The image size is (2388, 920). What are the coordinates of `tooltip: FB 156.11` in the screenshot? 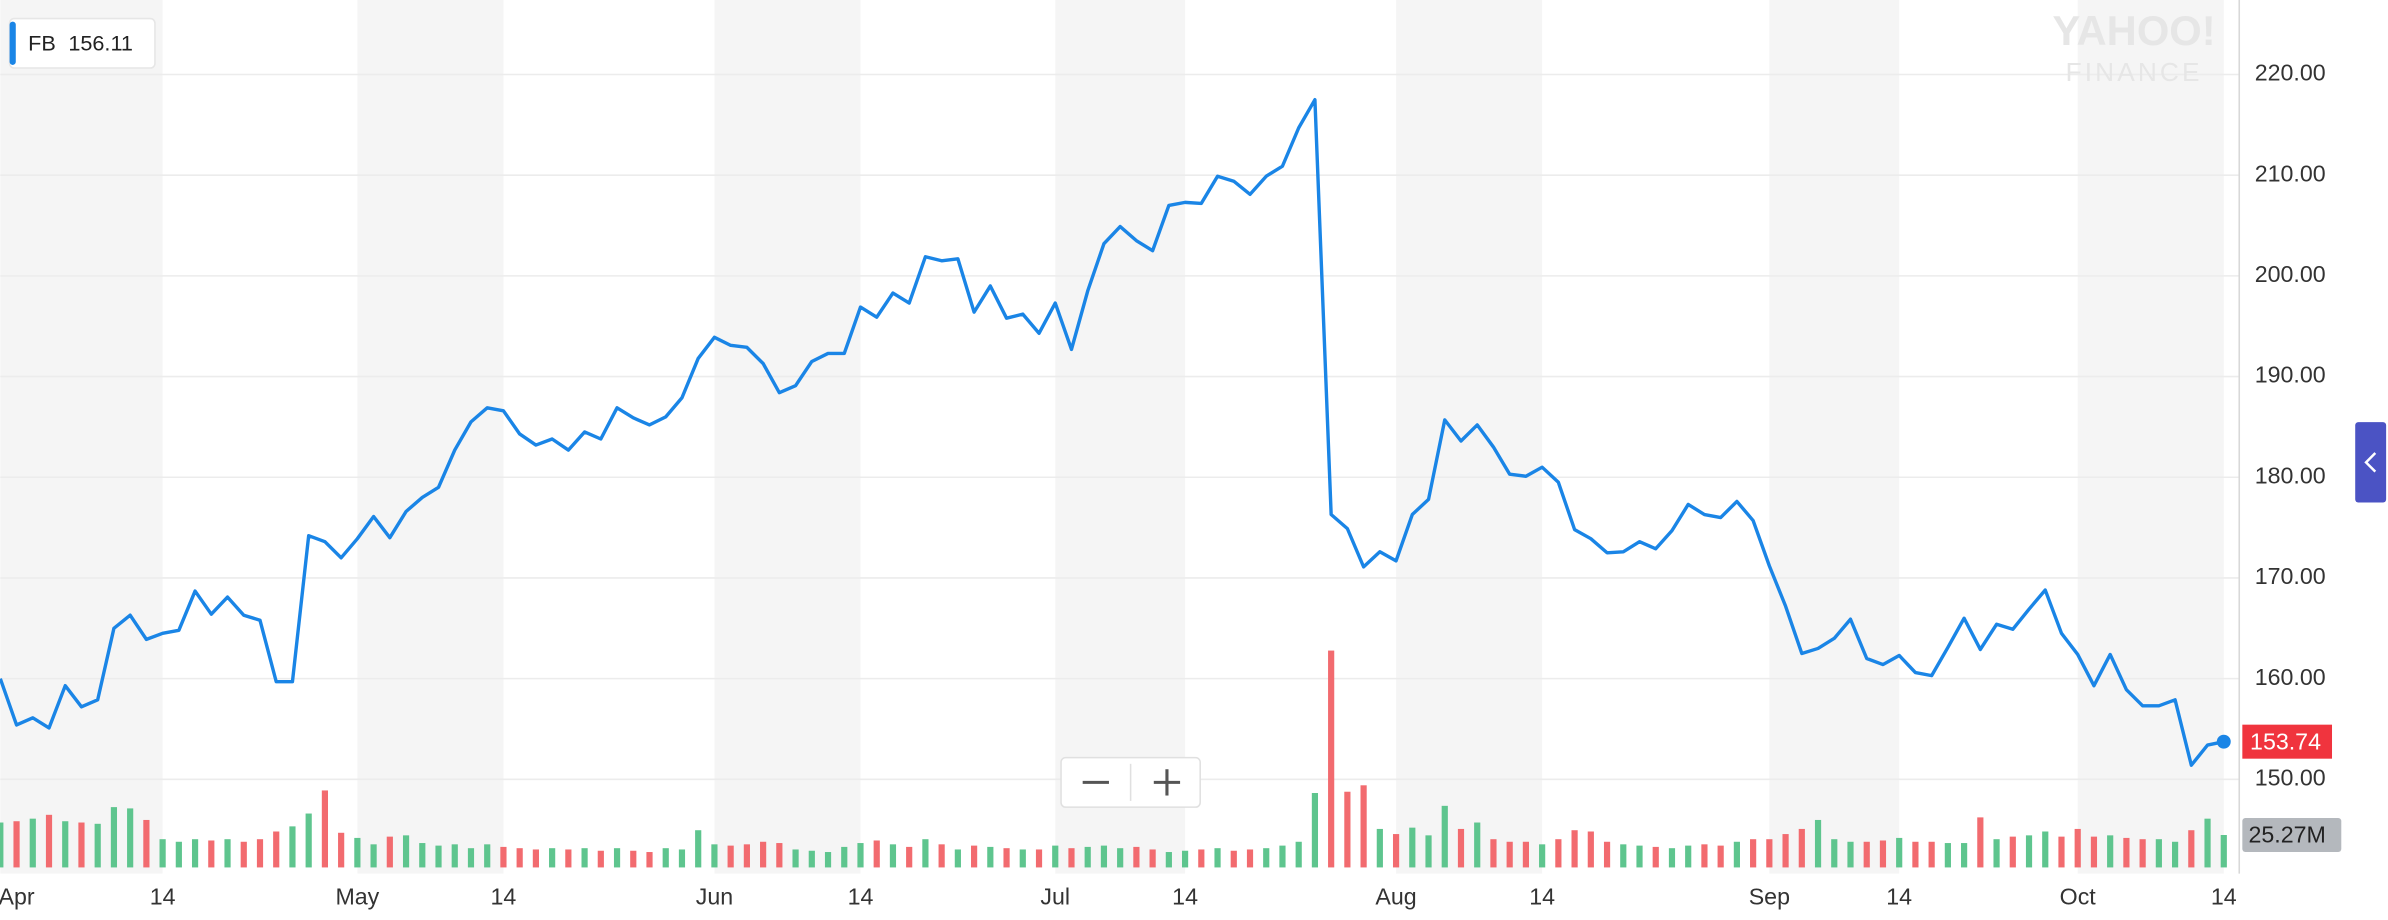 It's located at (82, 43).